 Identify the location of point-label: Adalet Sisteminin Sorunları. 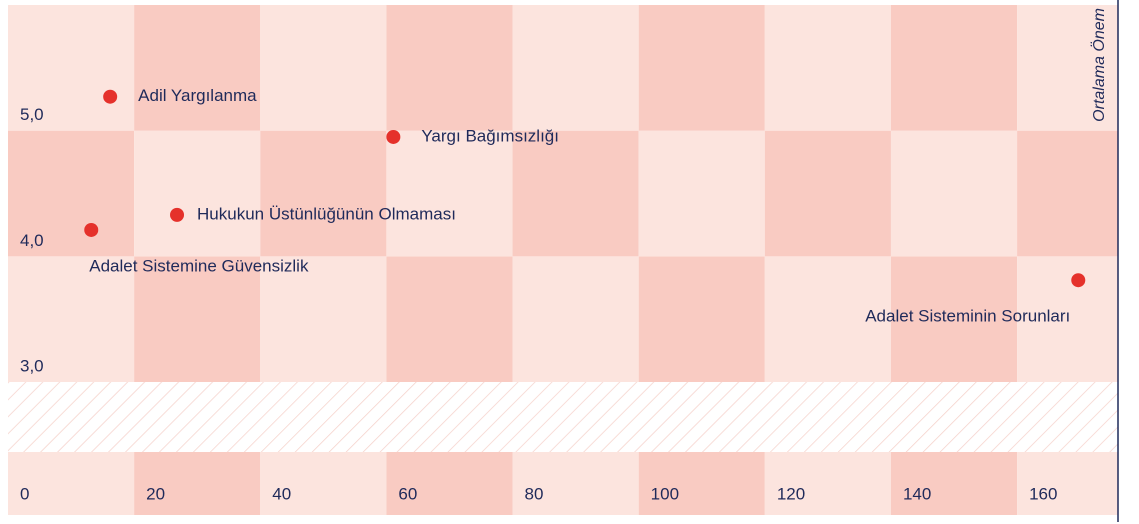
(967, 316).